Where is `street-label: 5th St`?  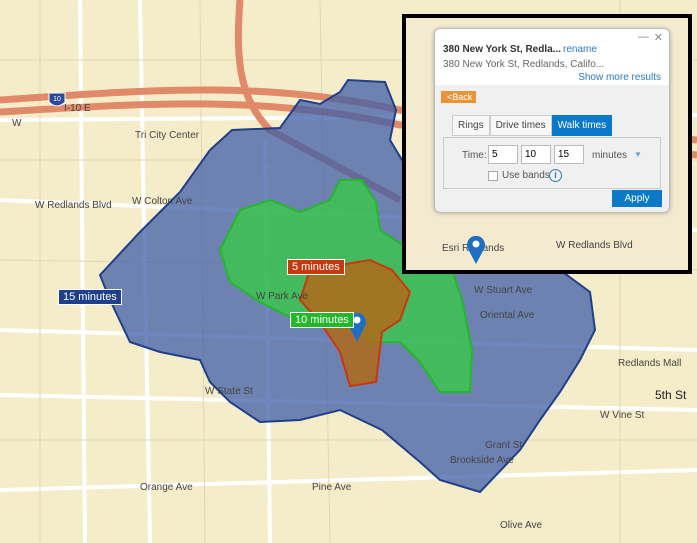 street-label: 5th St is located at coordinates (671, 395).